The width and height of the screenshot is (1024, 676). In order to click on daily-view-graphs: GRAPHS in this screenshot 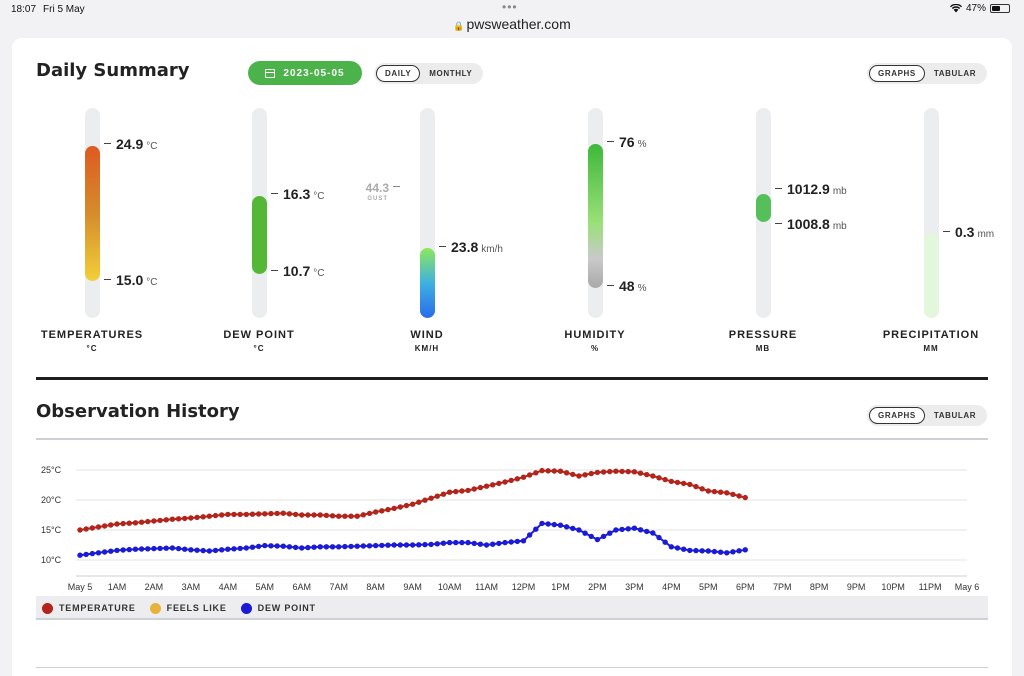, I will do `click(897, 73)`.